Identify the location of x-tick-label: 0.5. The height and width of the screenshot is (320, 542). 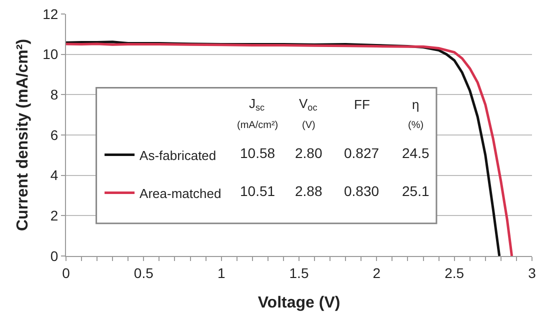
(144, 272).